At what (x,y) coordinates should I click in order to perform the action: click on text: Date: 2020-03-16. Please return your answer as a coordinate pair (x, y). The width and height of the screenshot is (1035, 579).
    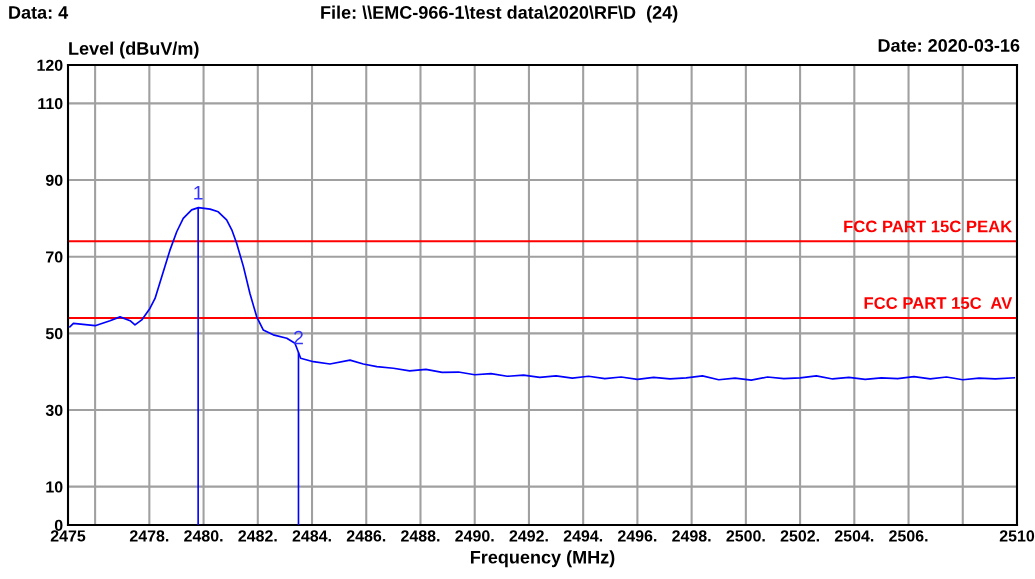
    Looking at the image, I should click on (949, 45).